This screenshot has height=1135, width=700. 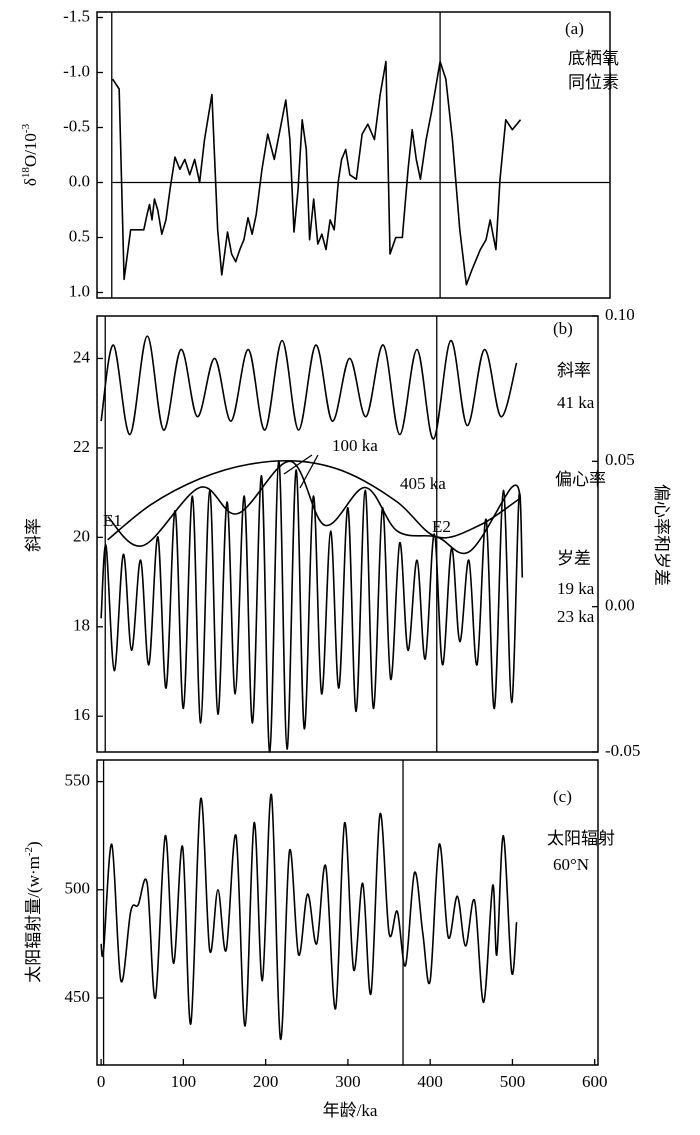 I want to click on y2-tick-label: 0.00, so click(x=620, y=605).